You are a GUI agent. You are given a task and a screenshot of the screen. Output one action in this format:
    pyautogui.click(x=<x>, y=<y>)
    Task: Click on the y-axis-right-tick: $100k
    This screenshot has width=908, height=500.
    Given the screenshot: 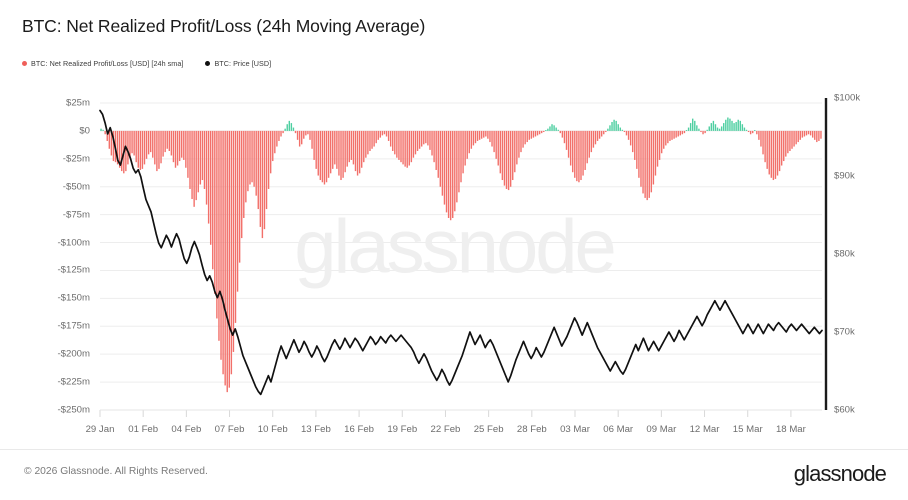 What is the action you would take?
    pyautogui.click(x=847, y=98)
    